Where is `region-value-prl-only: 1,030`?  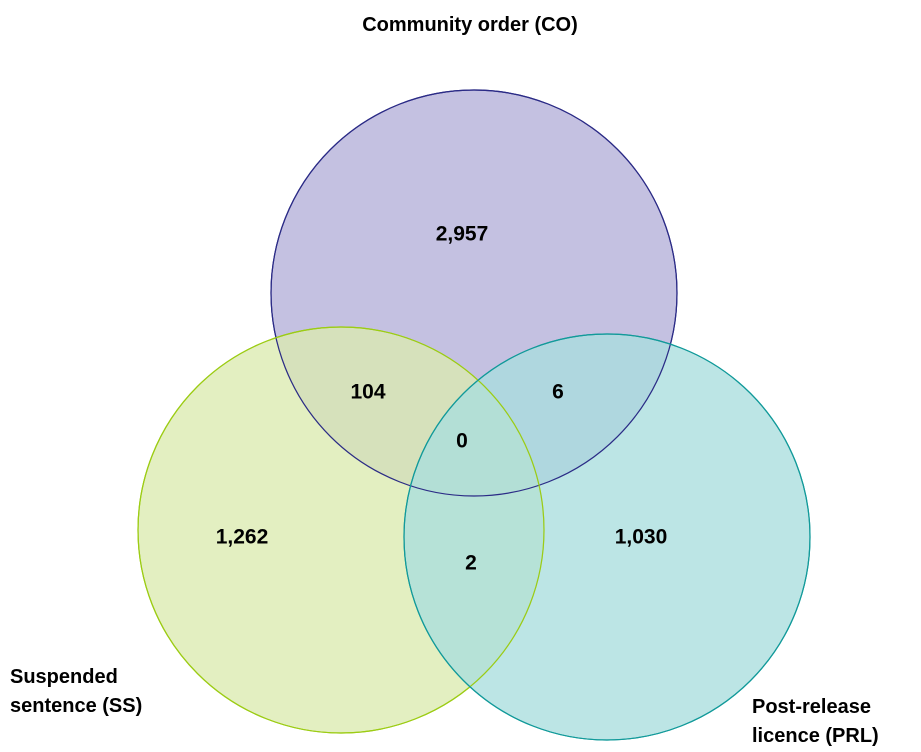 region-value-prl-only: 1,030 is located at coordinates (641, 537).